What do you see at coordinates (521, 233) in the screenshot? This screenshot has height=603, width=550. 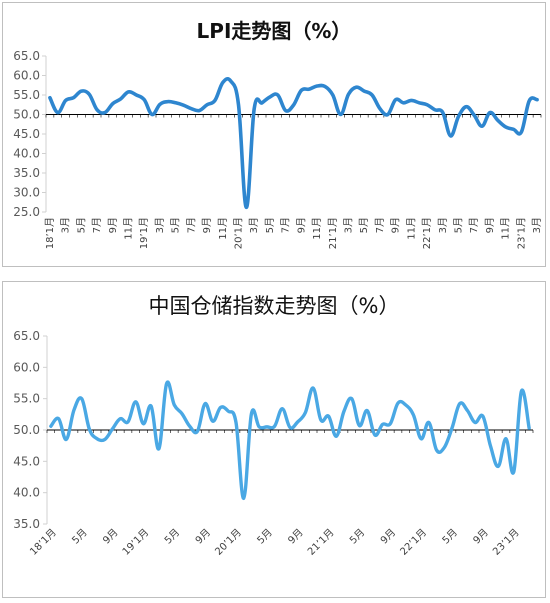 I see `x-tick-label: 23’1月` at bounding box center [521, 233].